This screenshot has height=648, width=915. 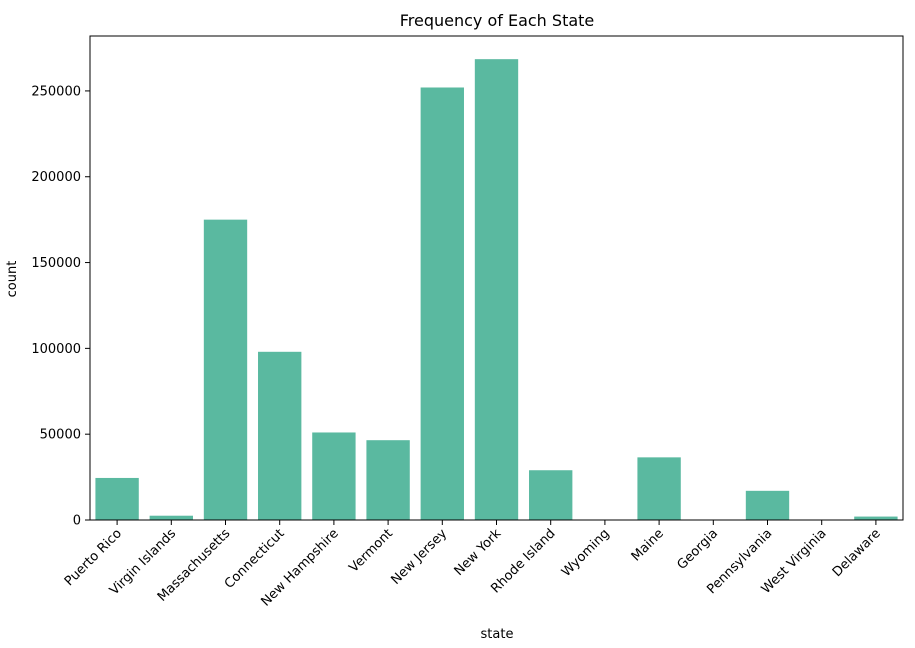 I want to click on x-tick-label: Vermont, so click(x=370, y=550).